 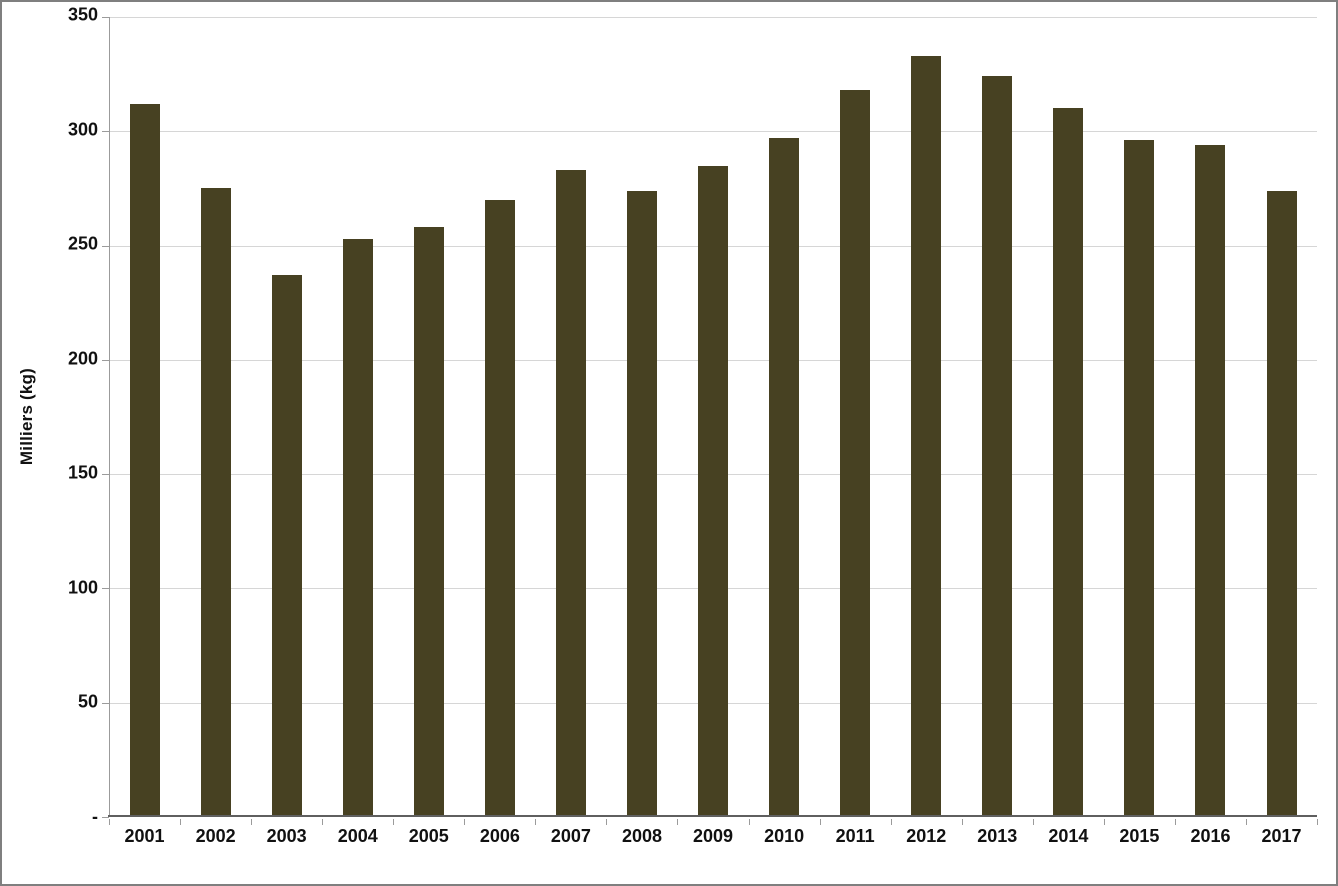 I want to click on y-tick-label: 350, so click(x=82, y=14).